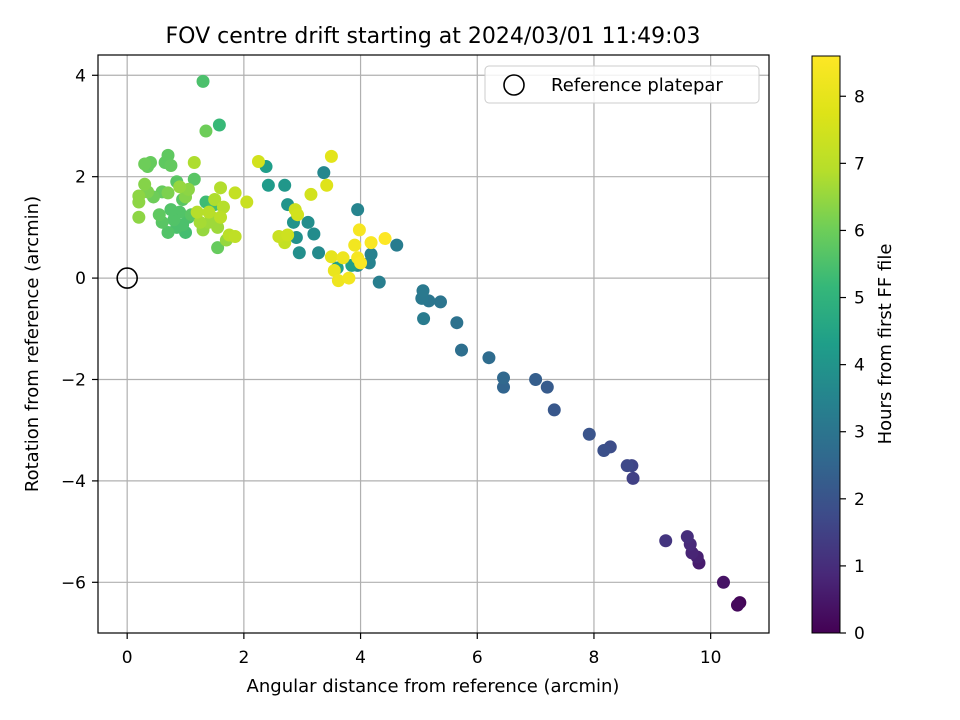 The height and width of the screenshot is (720, 960). I want to click on x-tick-label: 2, so click(243, 658).